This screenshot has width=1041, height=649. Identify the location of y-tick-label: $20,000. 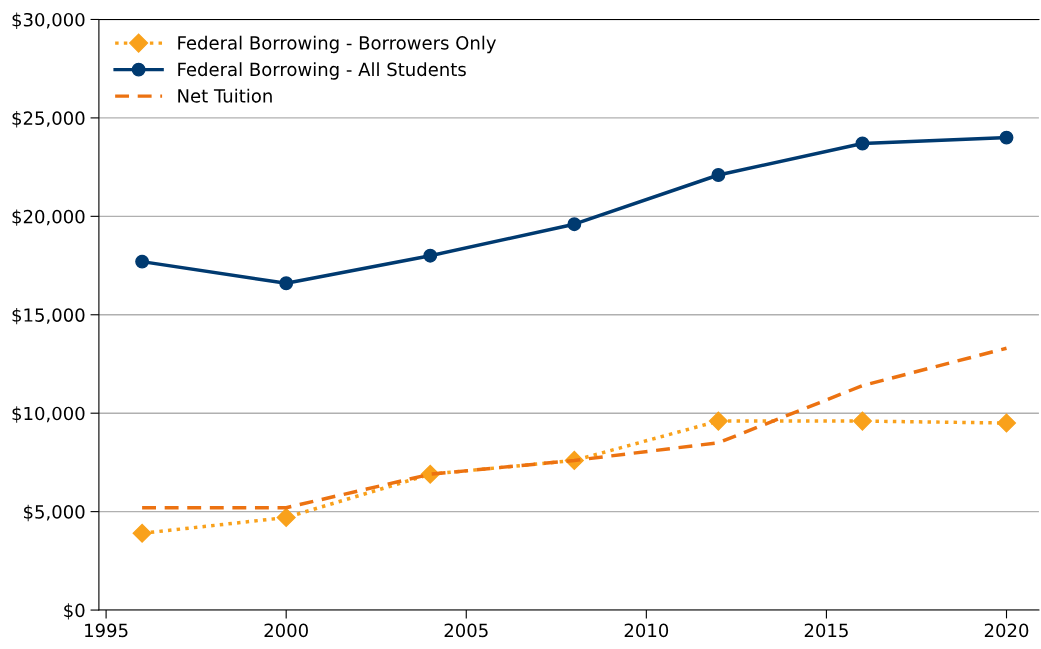
(48, 217).